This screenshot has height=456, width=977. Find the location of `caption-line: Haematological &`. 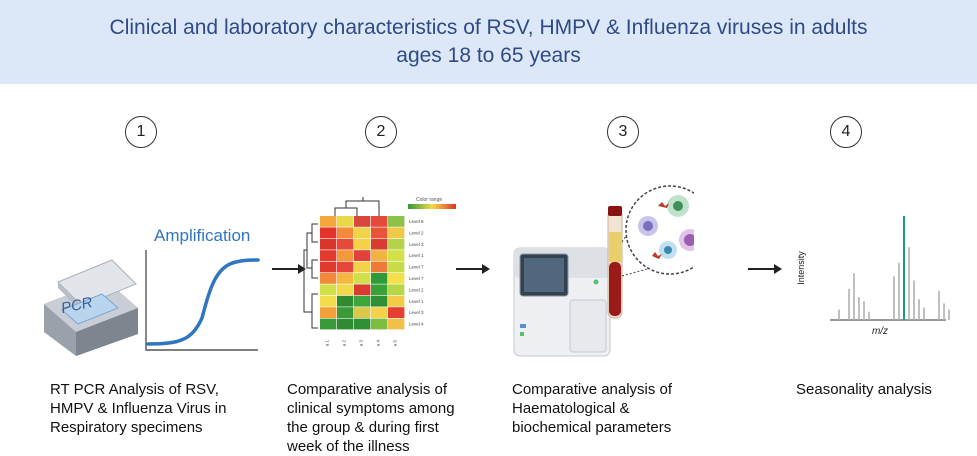

caption-line: Haematological & is located at coordinates (571, 408).